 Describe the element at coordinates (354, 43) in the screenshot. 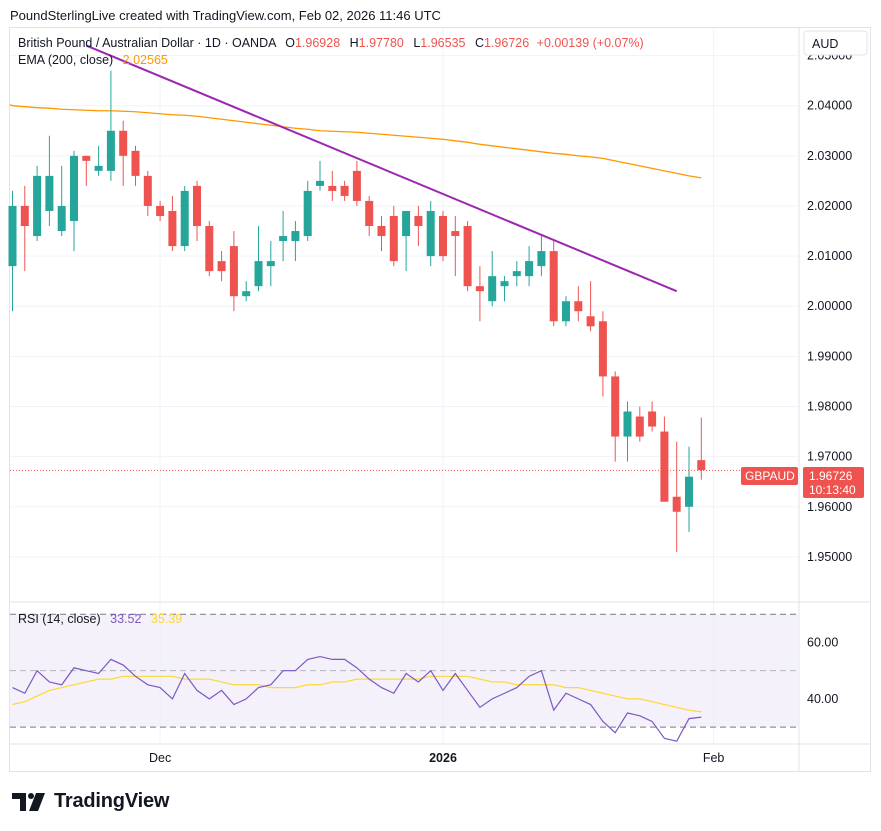

I see `legend-h-label: H` at that location.